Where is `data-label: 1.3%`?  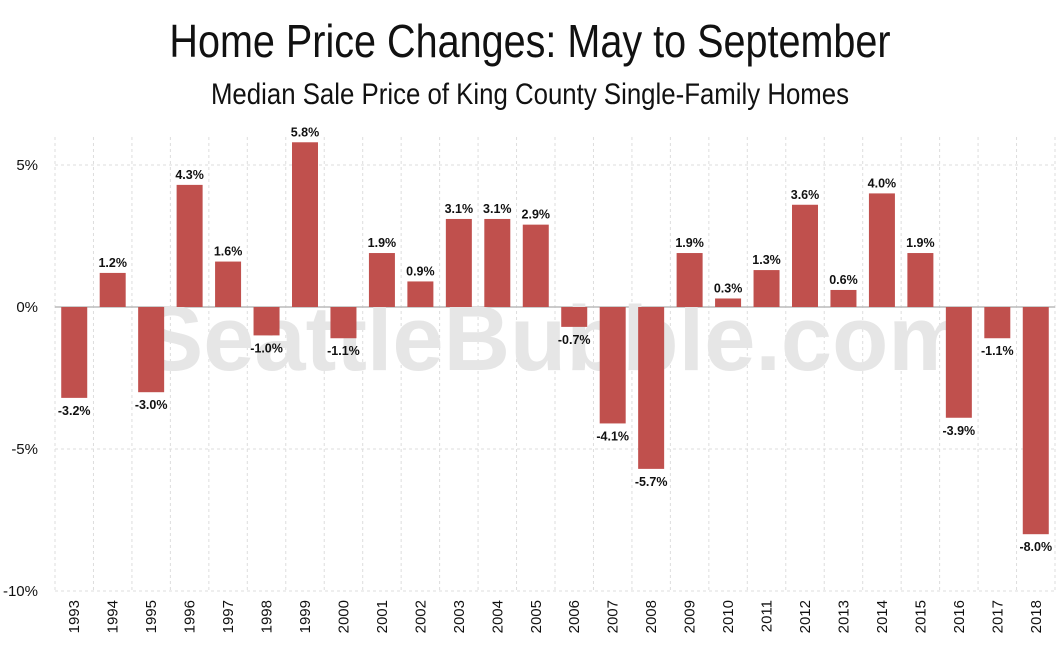 data-label: 1.3% is located at coordinates (766, 260).